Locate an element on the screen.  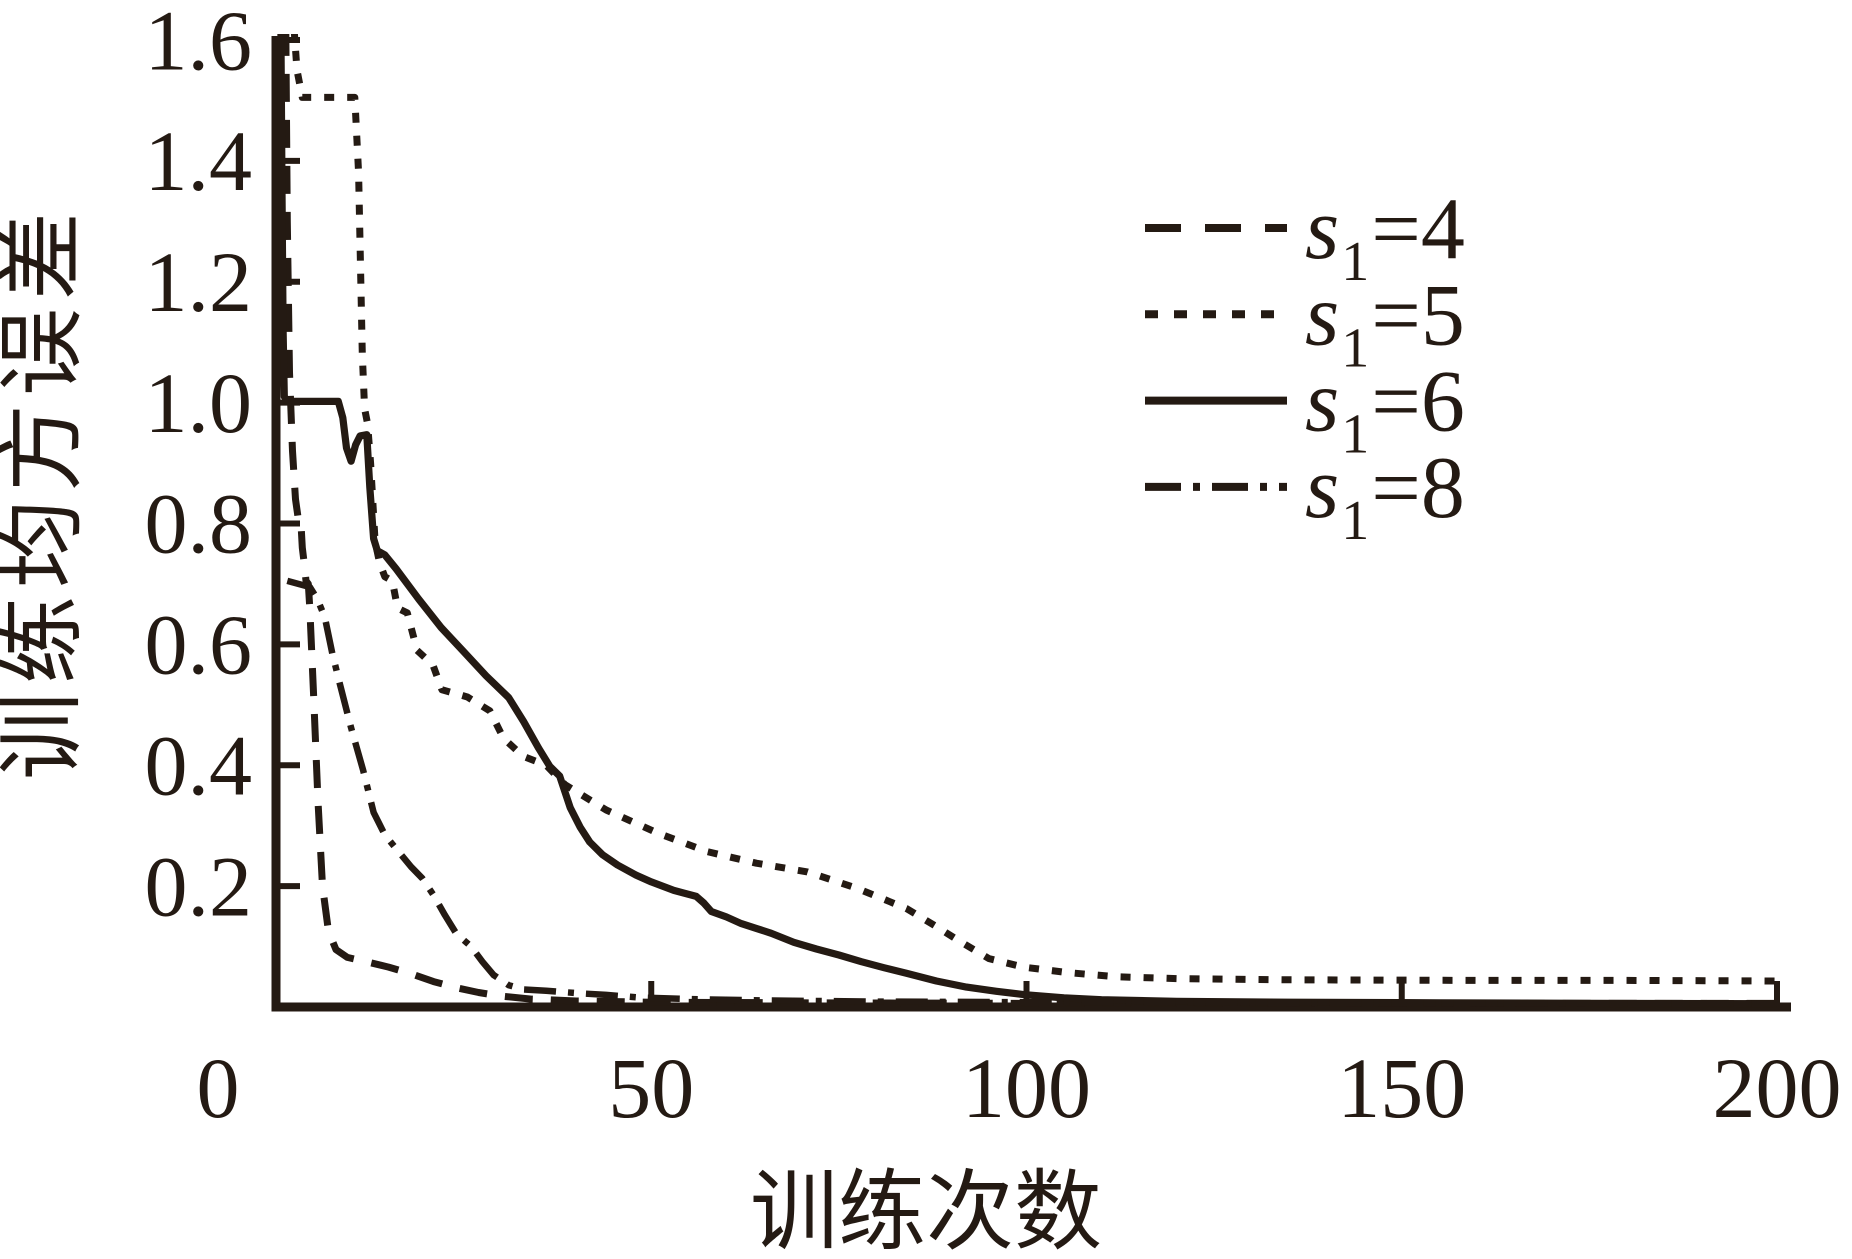
x-tick-labels: 0 50 100 150 200 is located at coordinates (1019, 1088).